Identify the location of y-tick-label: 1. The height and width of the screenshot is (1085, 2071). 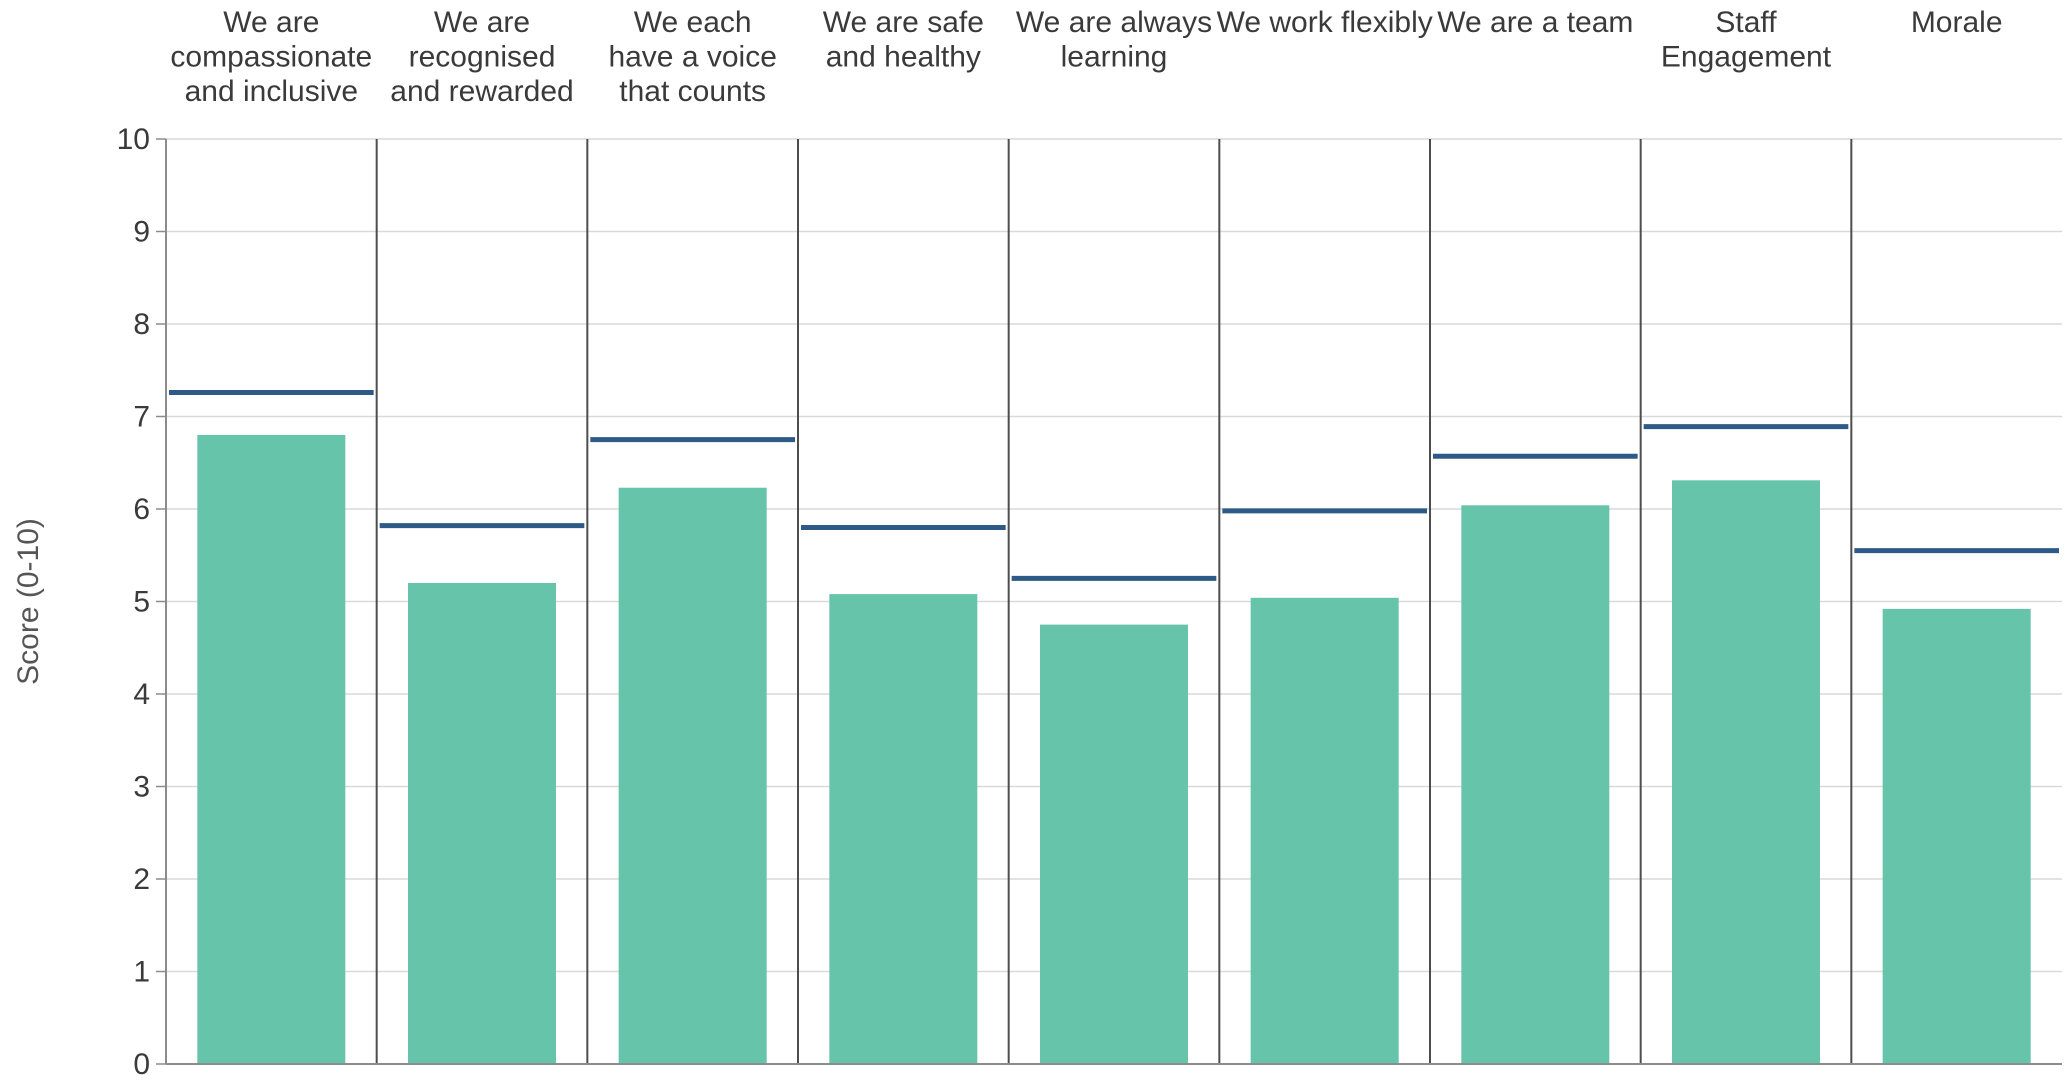
(141, 972).